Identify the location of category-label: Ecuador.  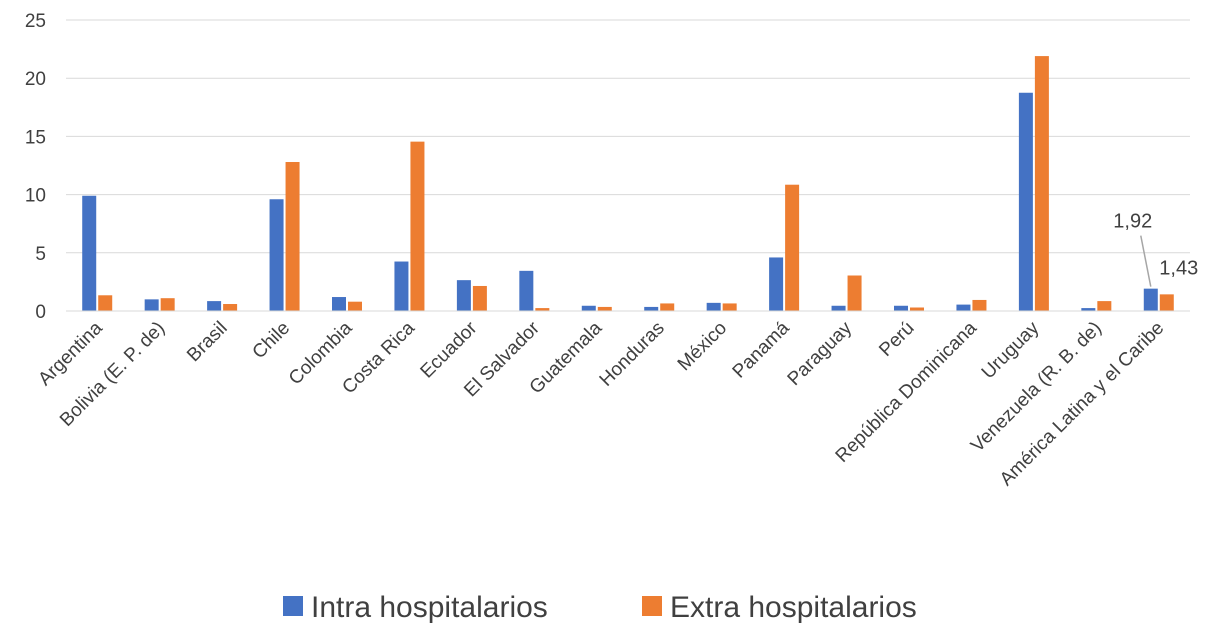
(449, 349).